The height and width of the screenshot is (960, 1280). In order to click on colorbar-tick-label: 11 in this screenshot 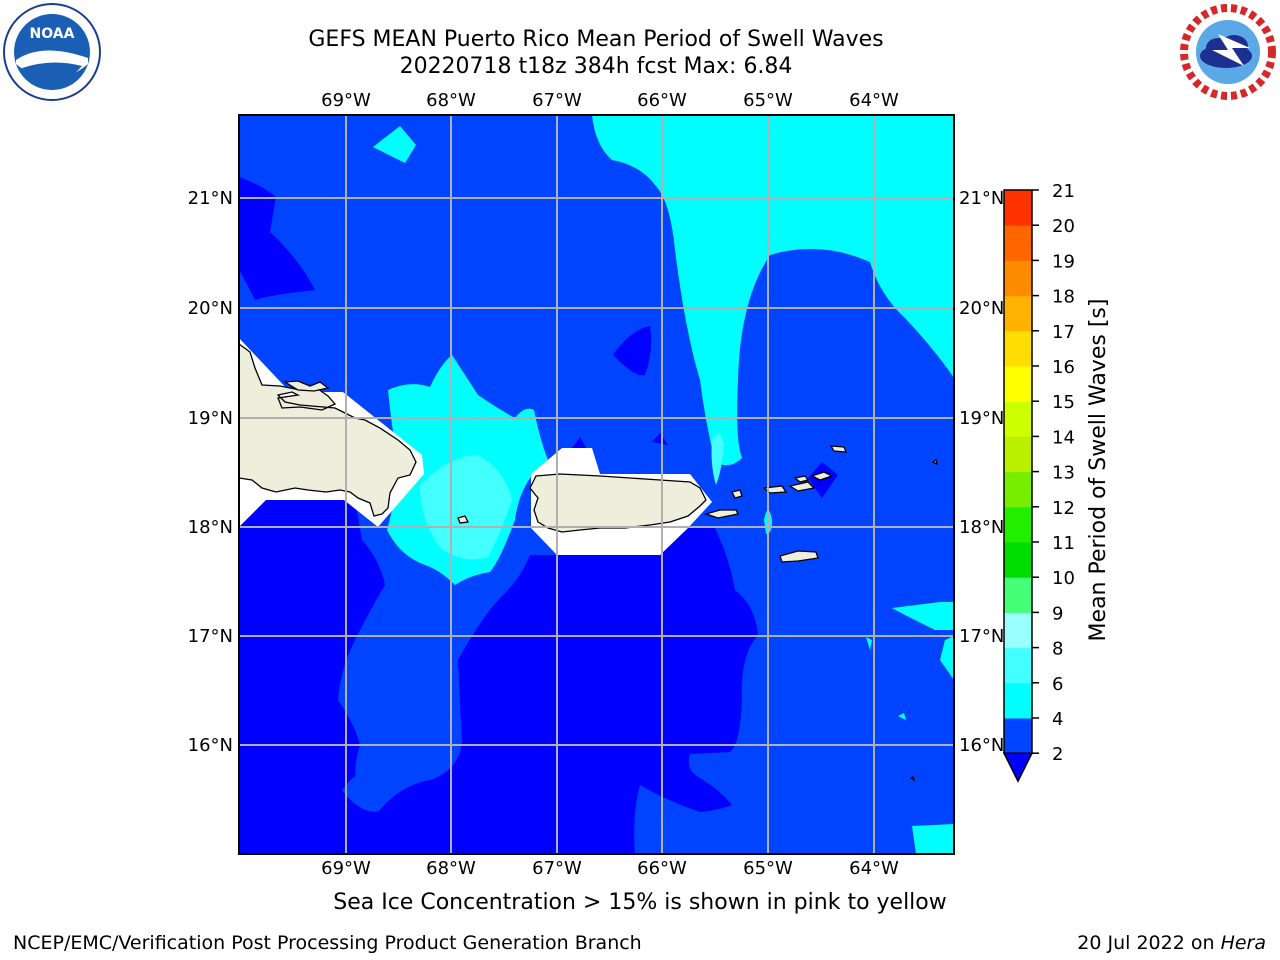, I will do `click(1063, 543)`.